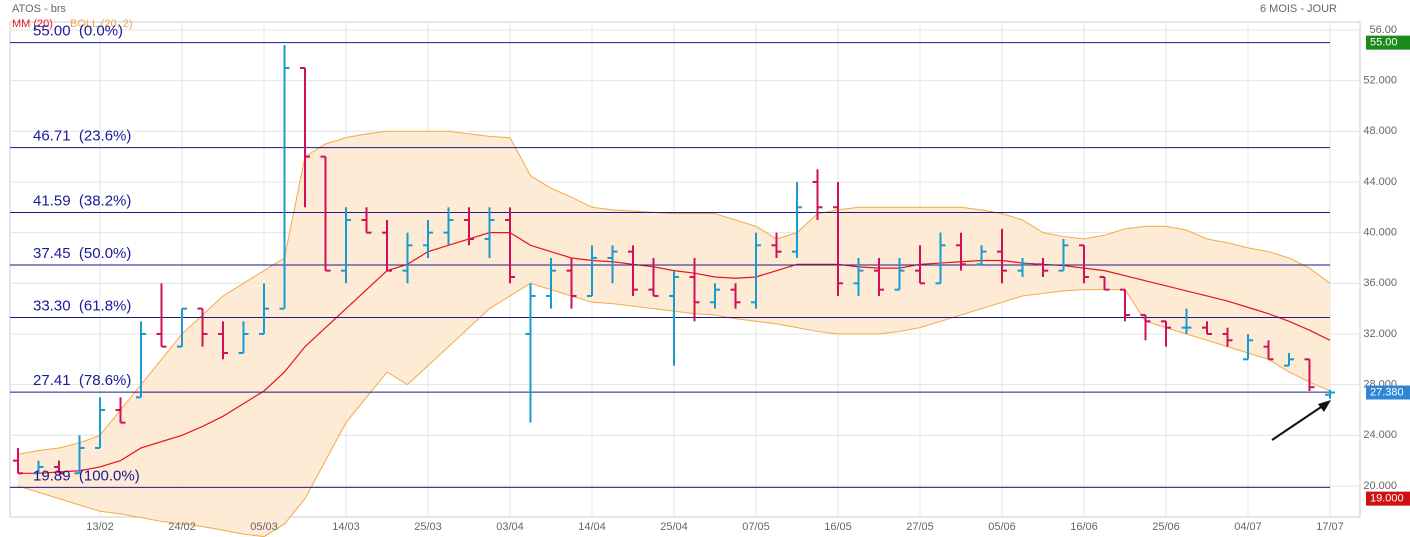  Describe the element at coordinates (1384, 43) in the screenshot. I see `price-tag-label: 55.00` at that location.